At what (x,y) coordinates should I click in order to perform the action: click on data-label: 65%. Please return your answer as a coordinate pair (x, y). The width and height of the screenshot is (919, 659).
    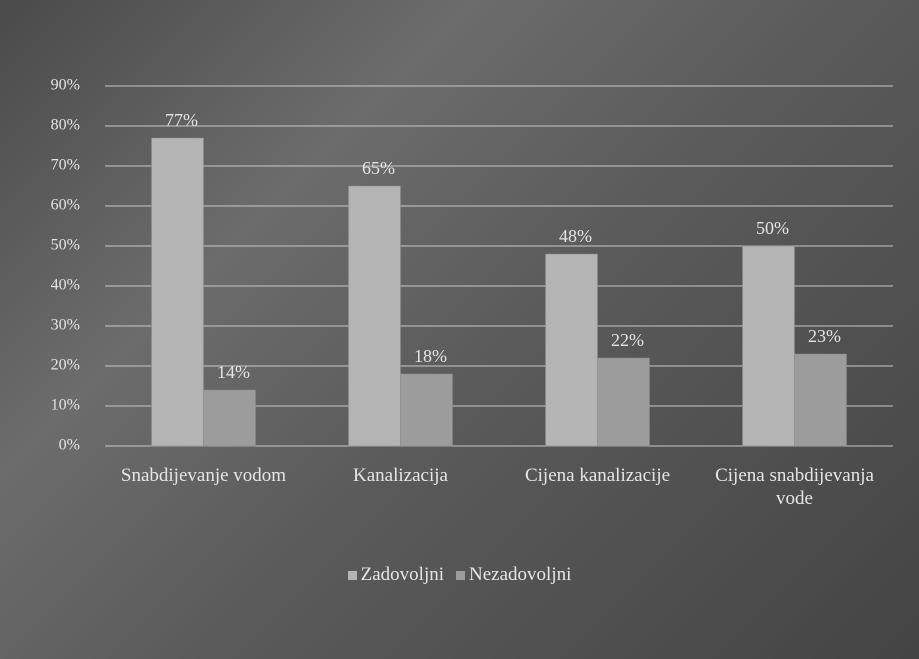
    Looking at the image, I should click on (378, 168).